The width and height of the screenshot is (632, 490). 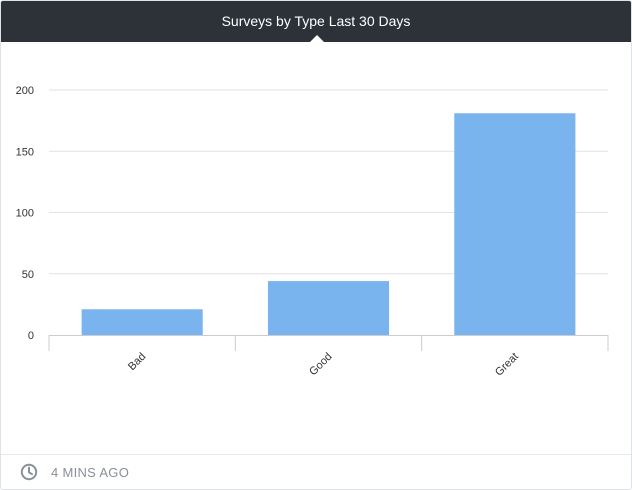 I want to click on y-tick-label: 100, so click(x=25, y=214).